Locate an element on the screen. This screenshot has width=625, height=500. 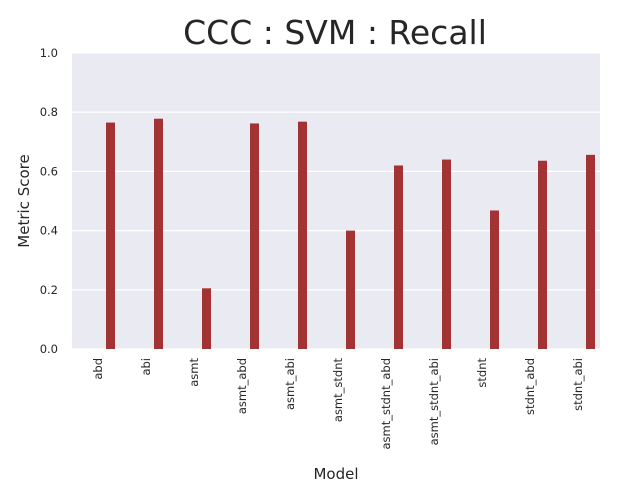
bar-abd is located at coordinates (110, 235).